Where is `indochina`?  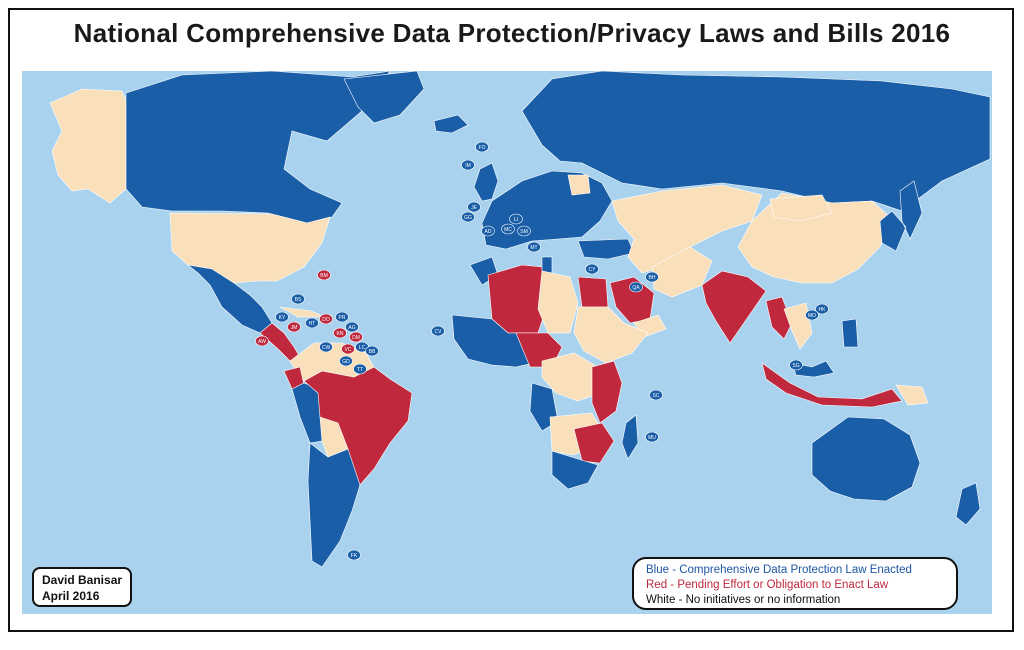 indochina is located at coordinates (798, 326).